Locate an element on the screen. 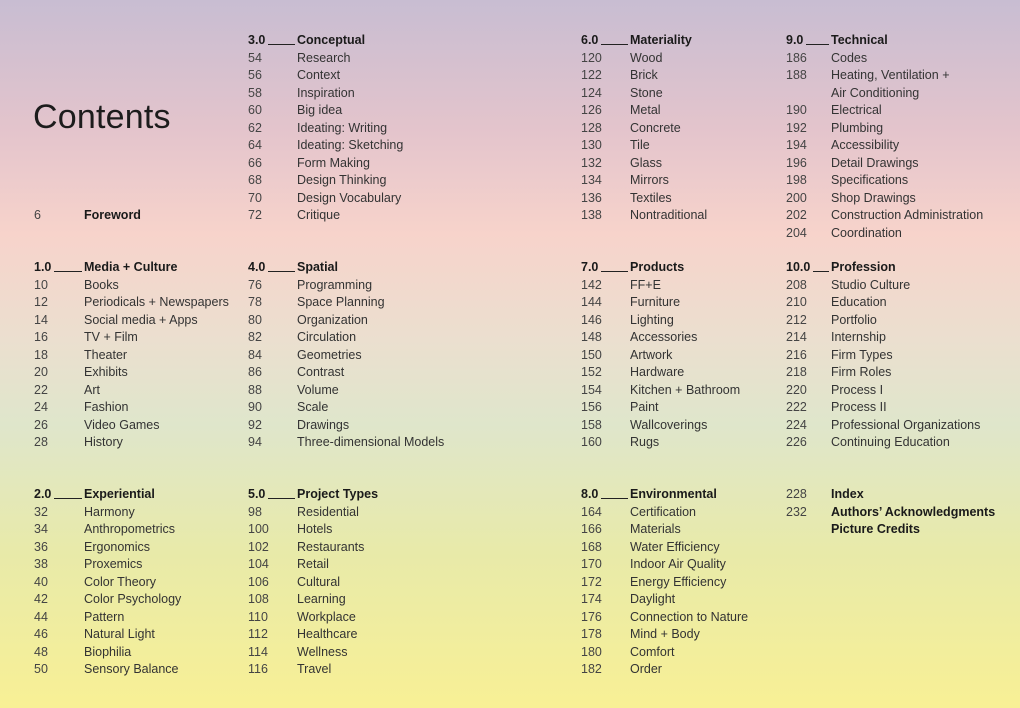  toc-section: 6 Foreword is located at coordinates (87, 216).